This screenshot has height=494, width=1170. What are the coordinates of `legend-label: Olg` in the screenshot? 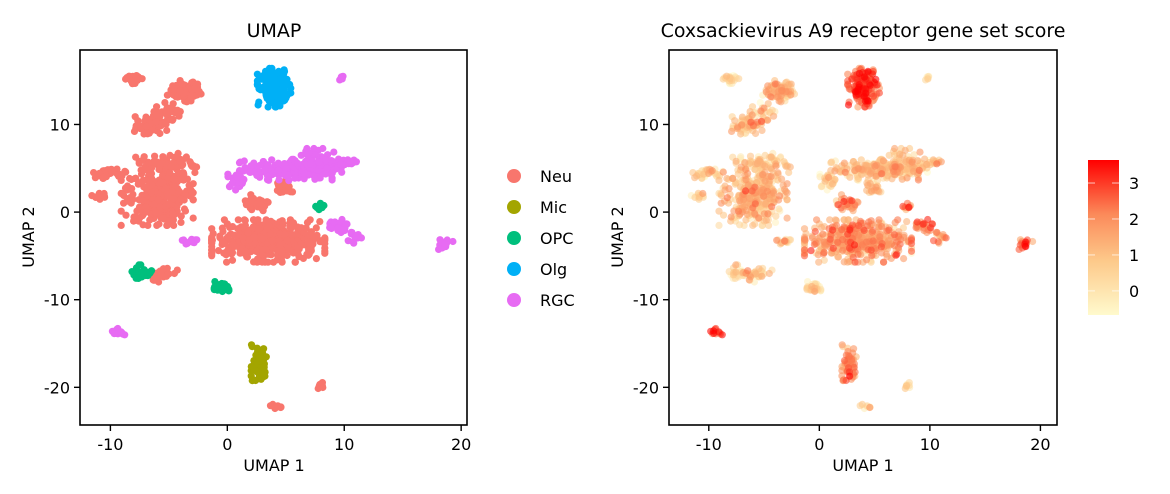 It's located at (553, 269).